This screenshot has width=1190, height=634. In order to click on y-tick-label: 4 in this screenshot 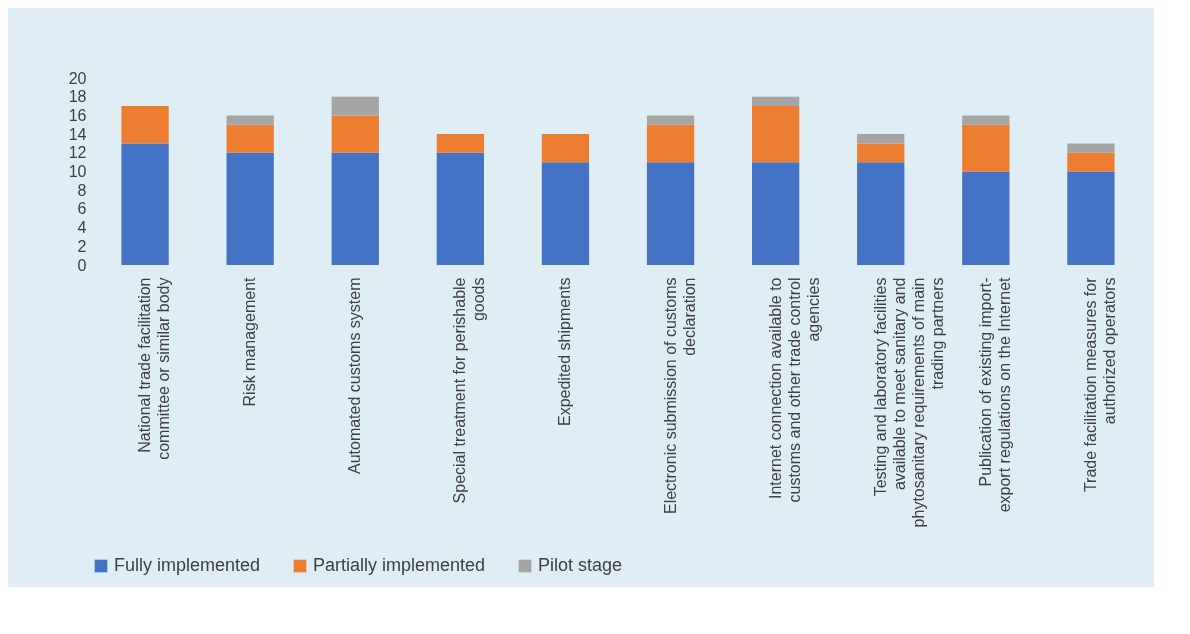, I will do `click(82, 228)`.